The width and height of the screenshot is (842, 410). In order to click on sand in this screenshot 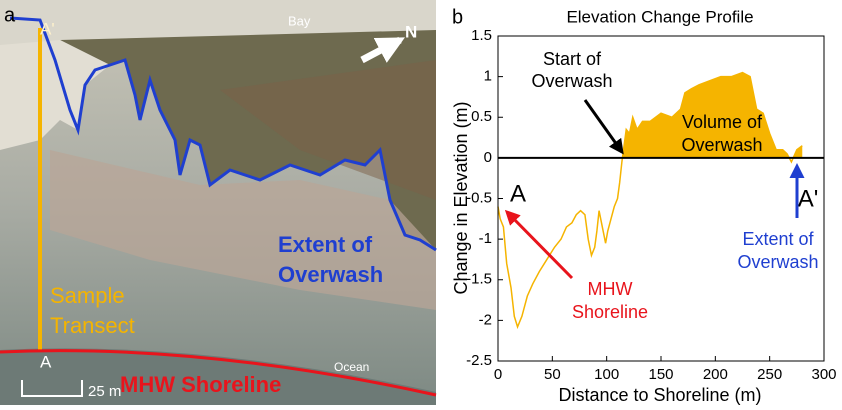, I will do `click(55, 95)`.